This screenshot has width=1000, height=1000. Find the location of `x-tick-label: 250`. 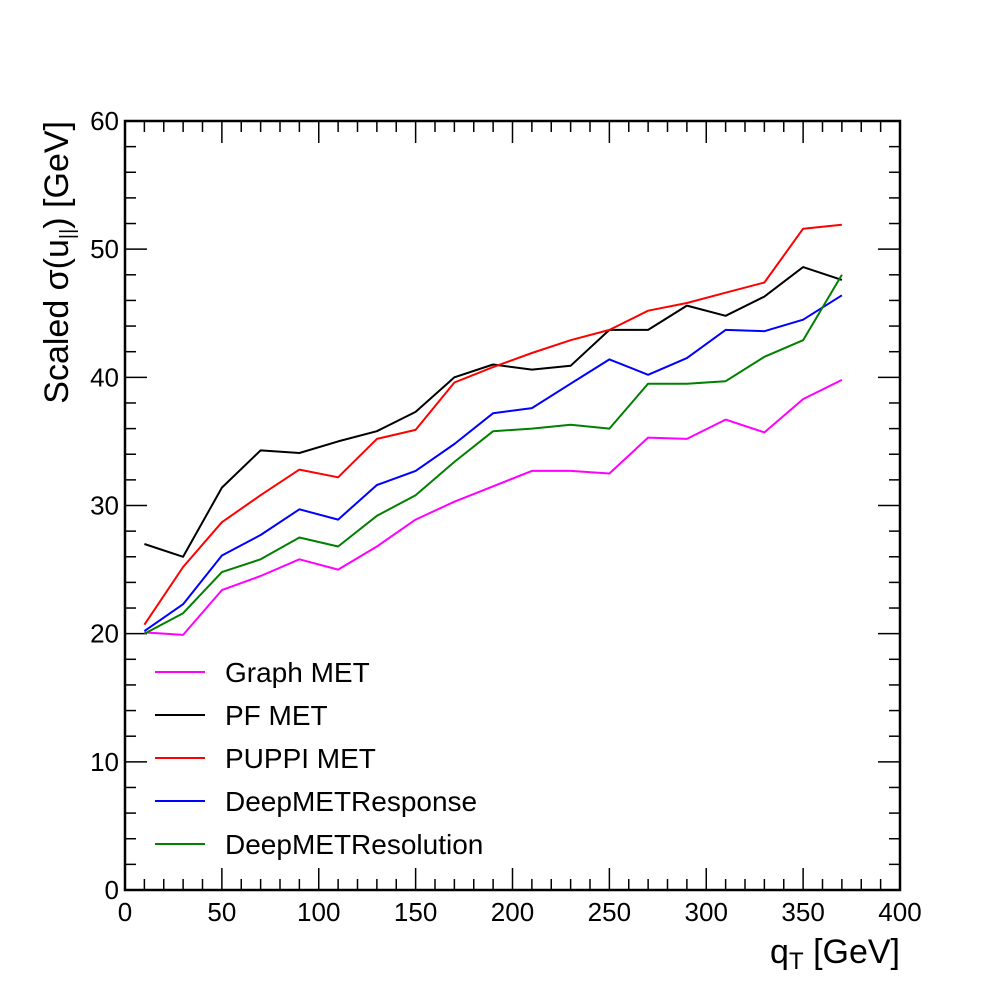

x-tick-label: 250 is located at coordinates (609, 912).